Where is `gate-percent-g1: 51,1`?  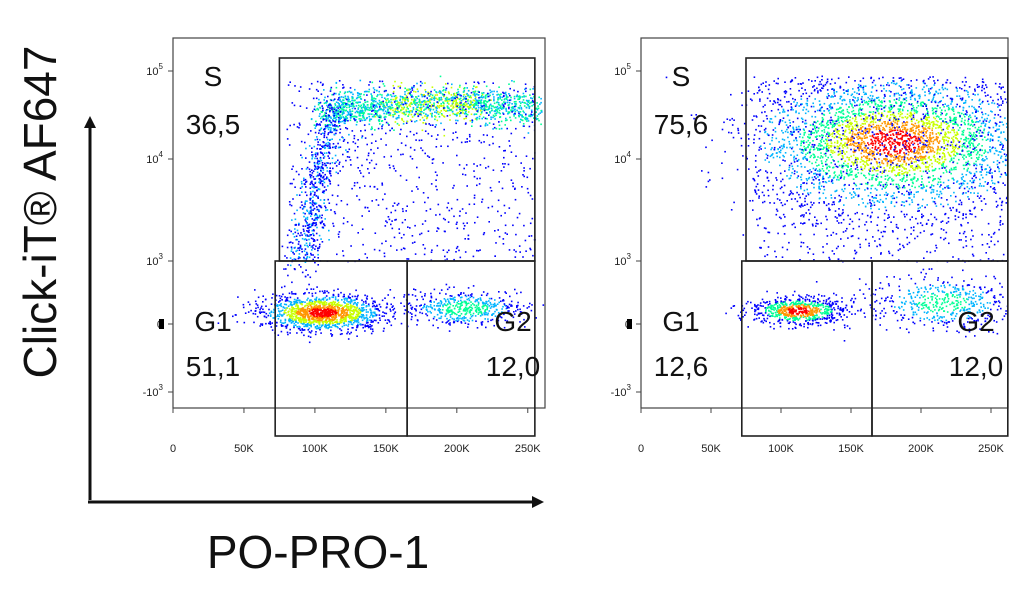
gate-percent-g1: 51,1 is located at coordinates (213, 366).